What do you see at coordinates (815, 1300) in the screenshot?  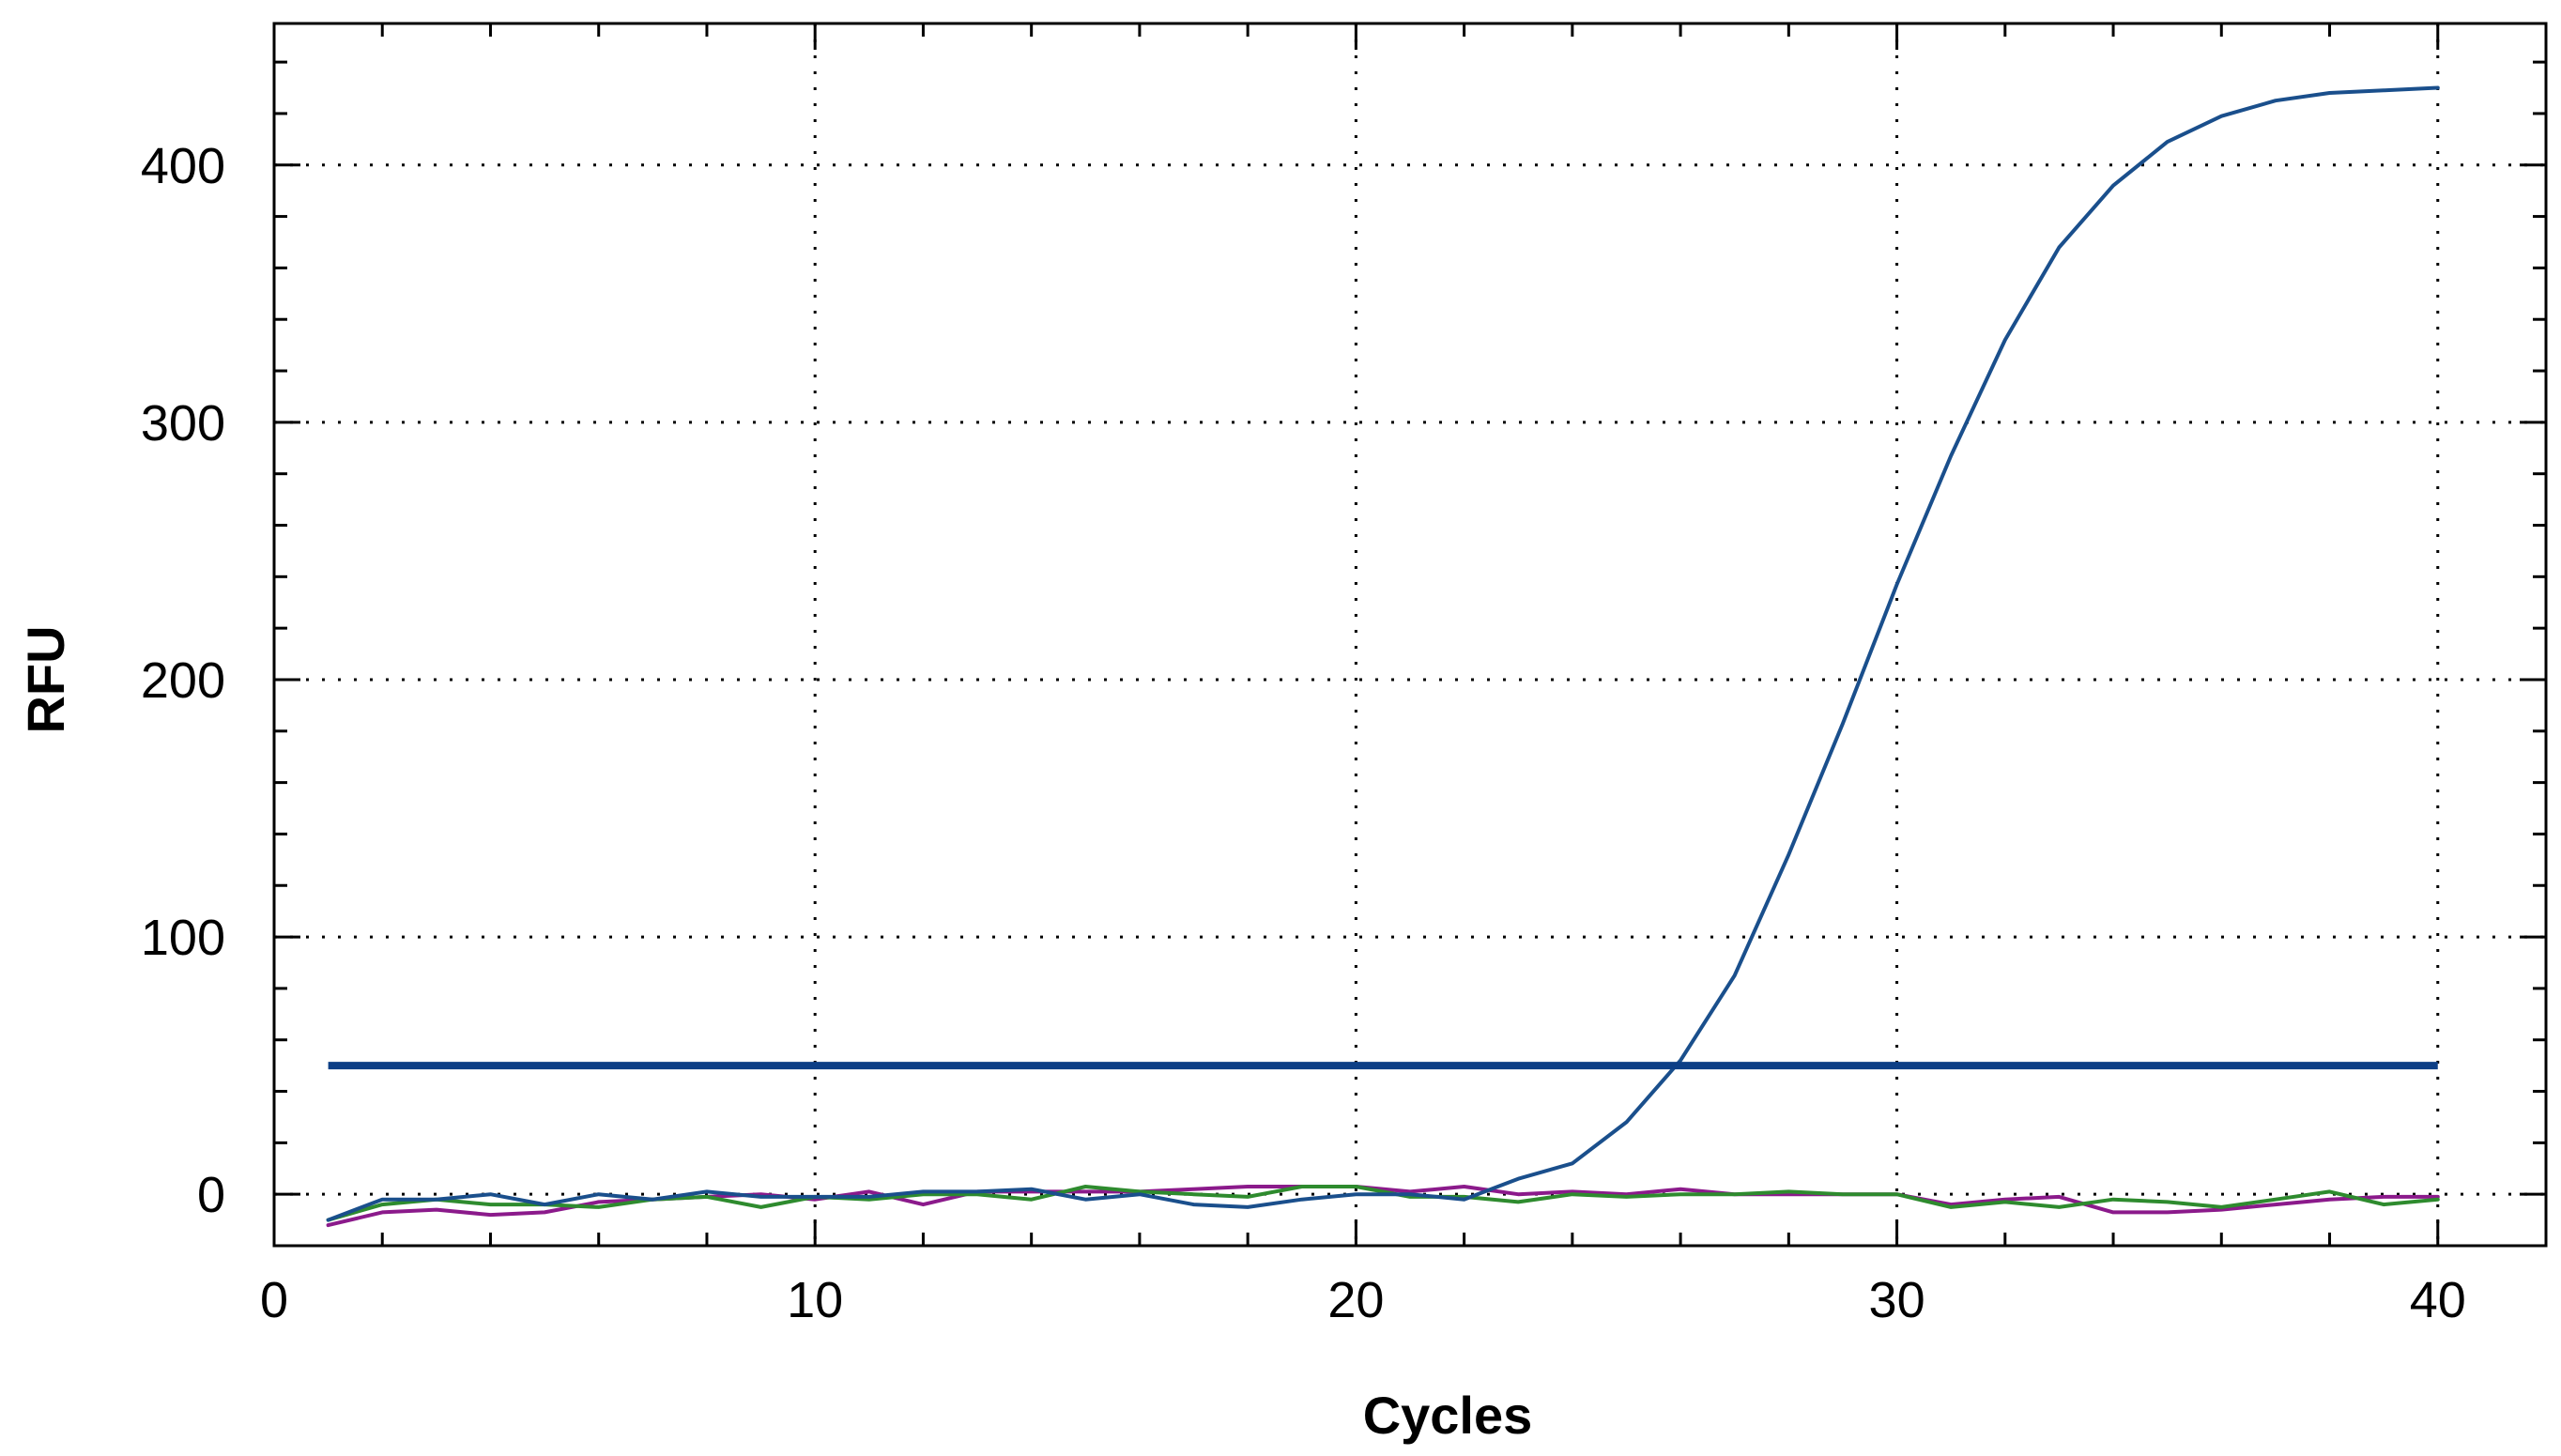 I see `x-tick-label: 10` at bounding box center [815, 1300].